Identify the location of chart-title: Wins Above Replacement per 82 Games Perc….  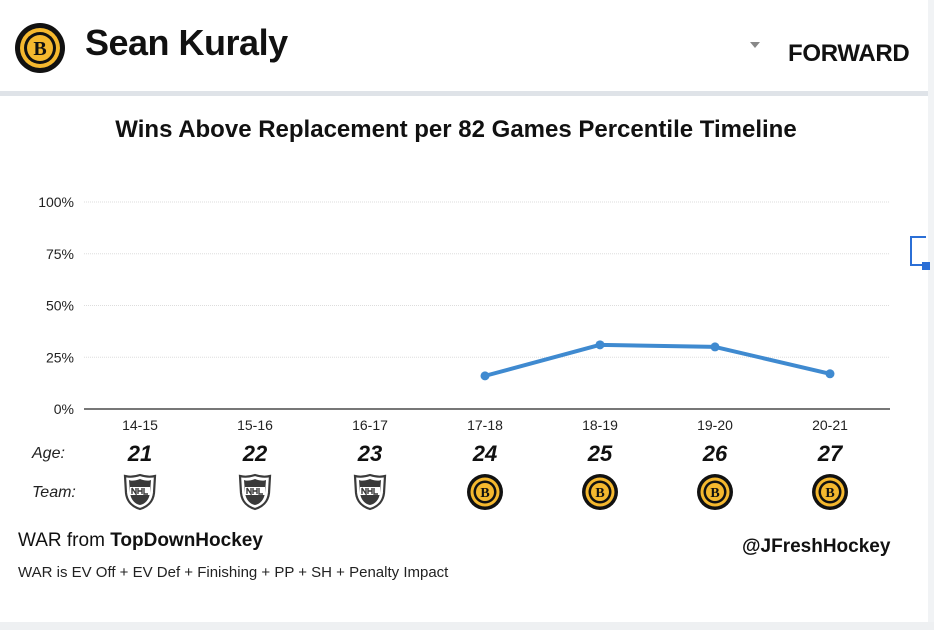
(456, 129).